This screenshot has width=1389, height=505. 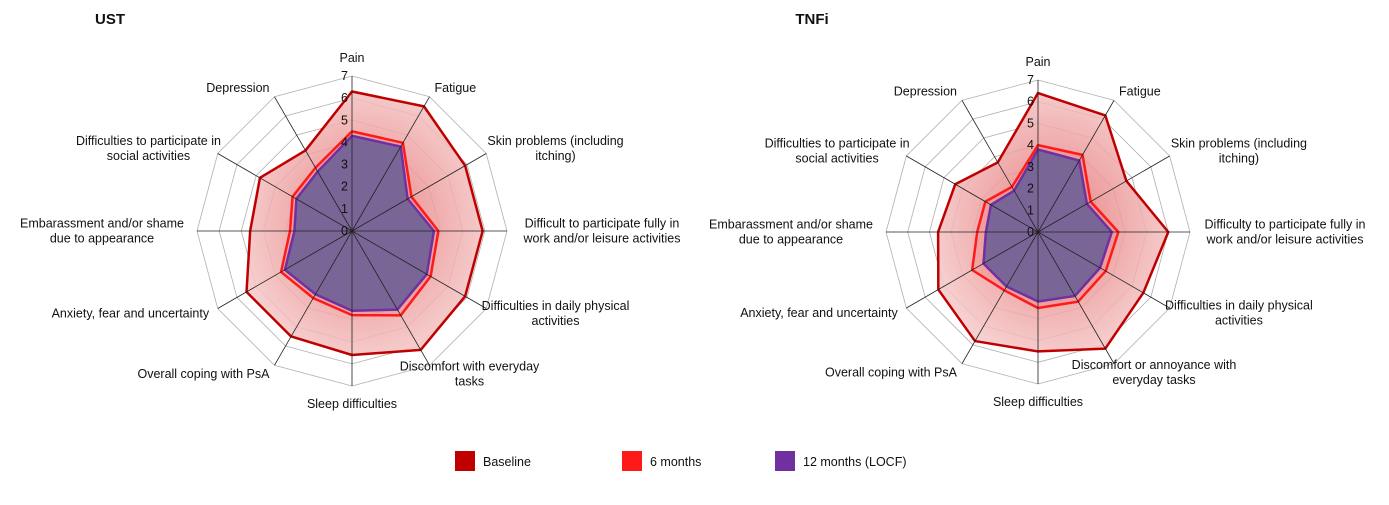 What do you see at coordinates (110, 19) in the screenshot?
I see `chart-title: UST` at bounding box center [110, 19].